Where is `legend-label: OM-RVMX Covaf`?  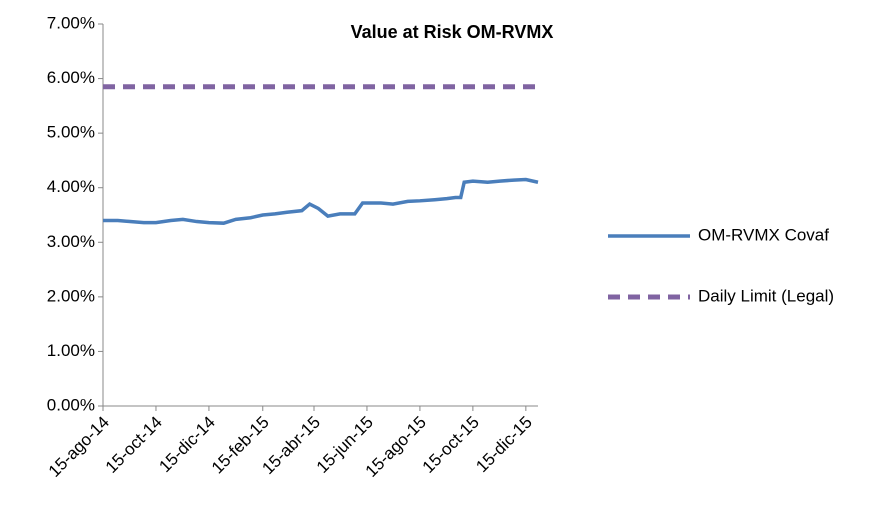 legend-label: OM-RVMX Covaf is located at coordinates (763, 234).